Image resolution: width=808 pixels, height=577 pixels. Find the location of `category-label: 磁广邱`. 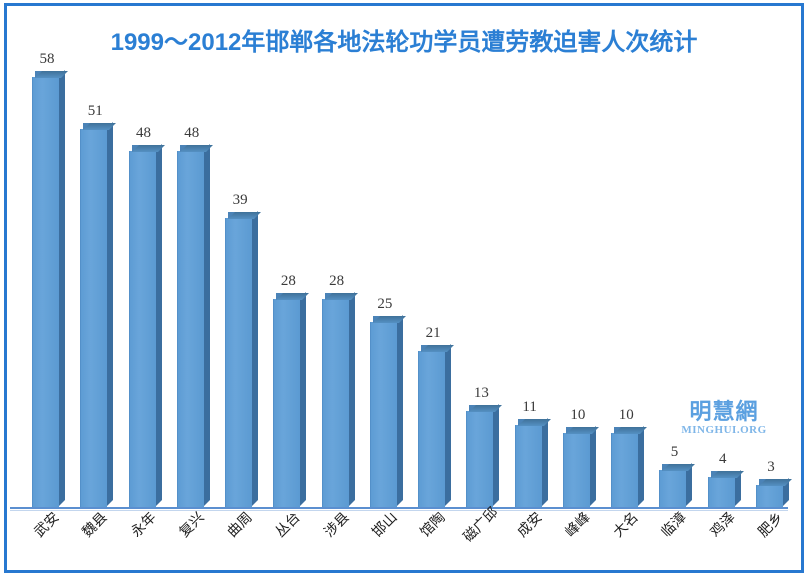

category-label: 磁广邱 is located at coordinates (481, 525).